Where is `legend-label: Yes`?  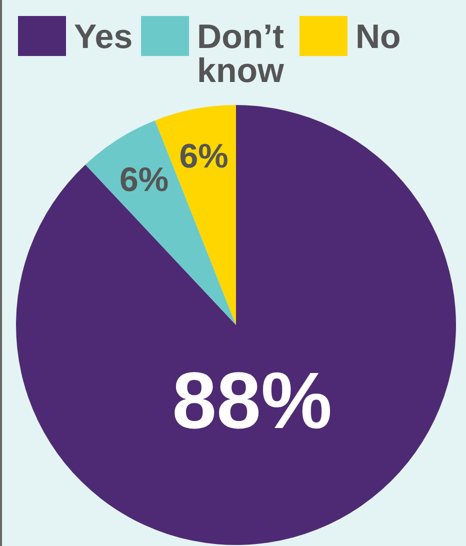 legend-label: Yes is located at coordinates (103, 37).